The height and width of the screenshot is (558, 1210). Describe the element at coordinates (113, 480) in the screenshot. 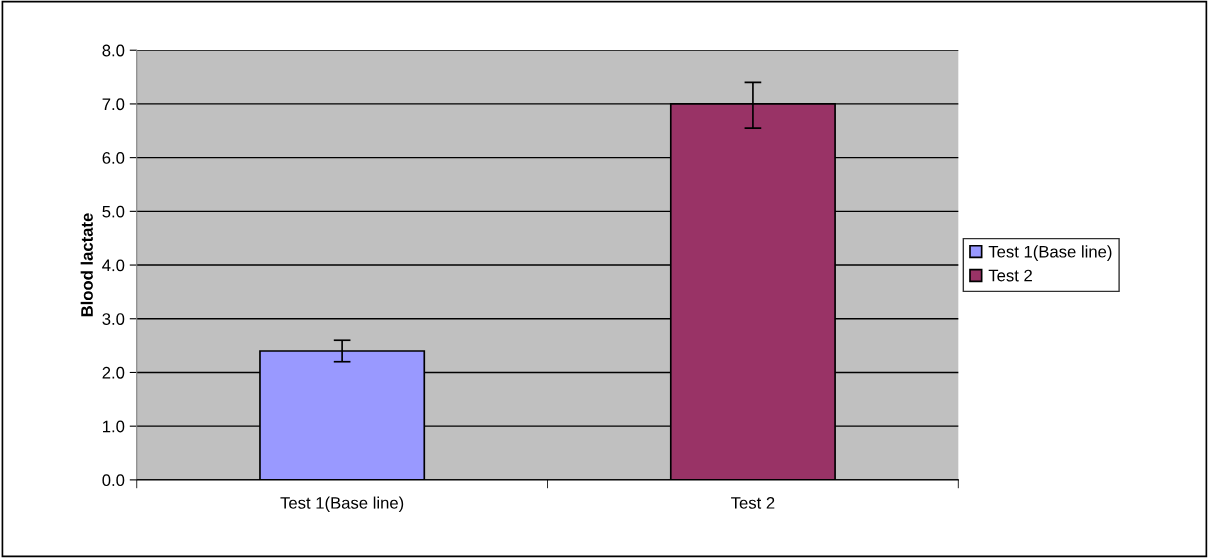

I see `y-tick-label: 0.0` at that location.